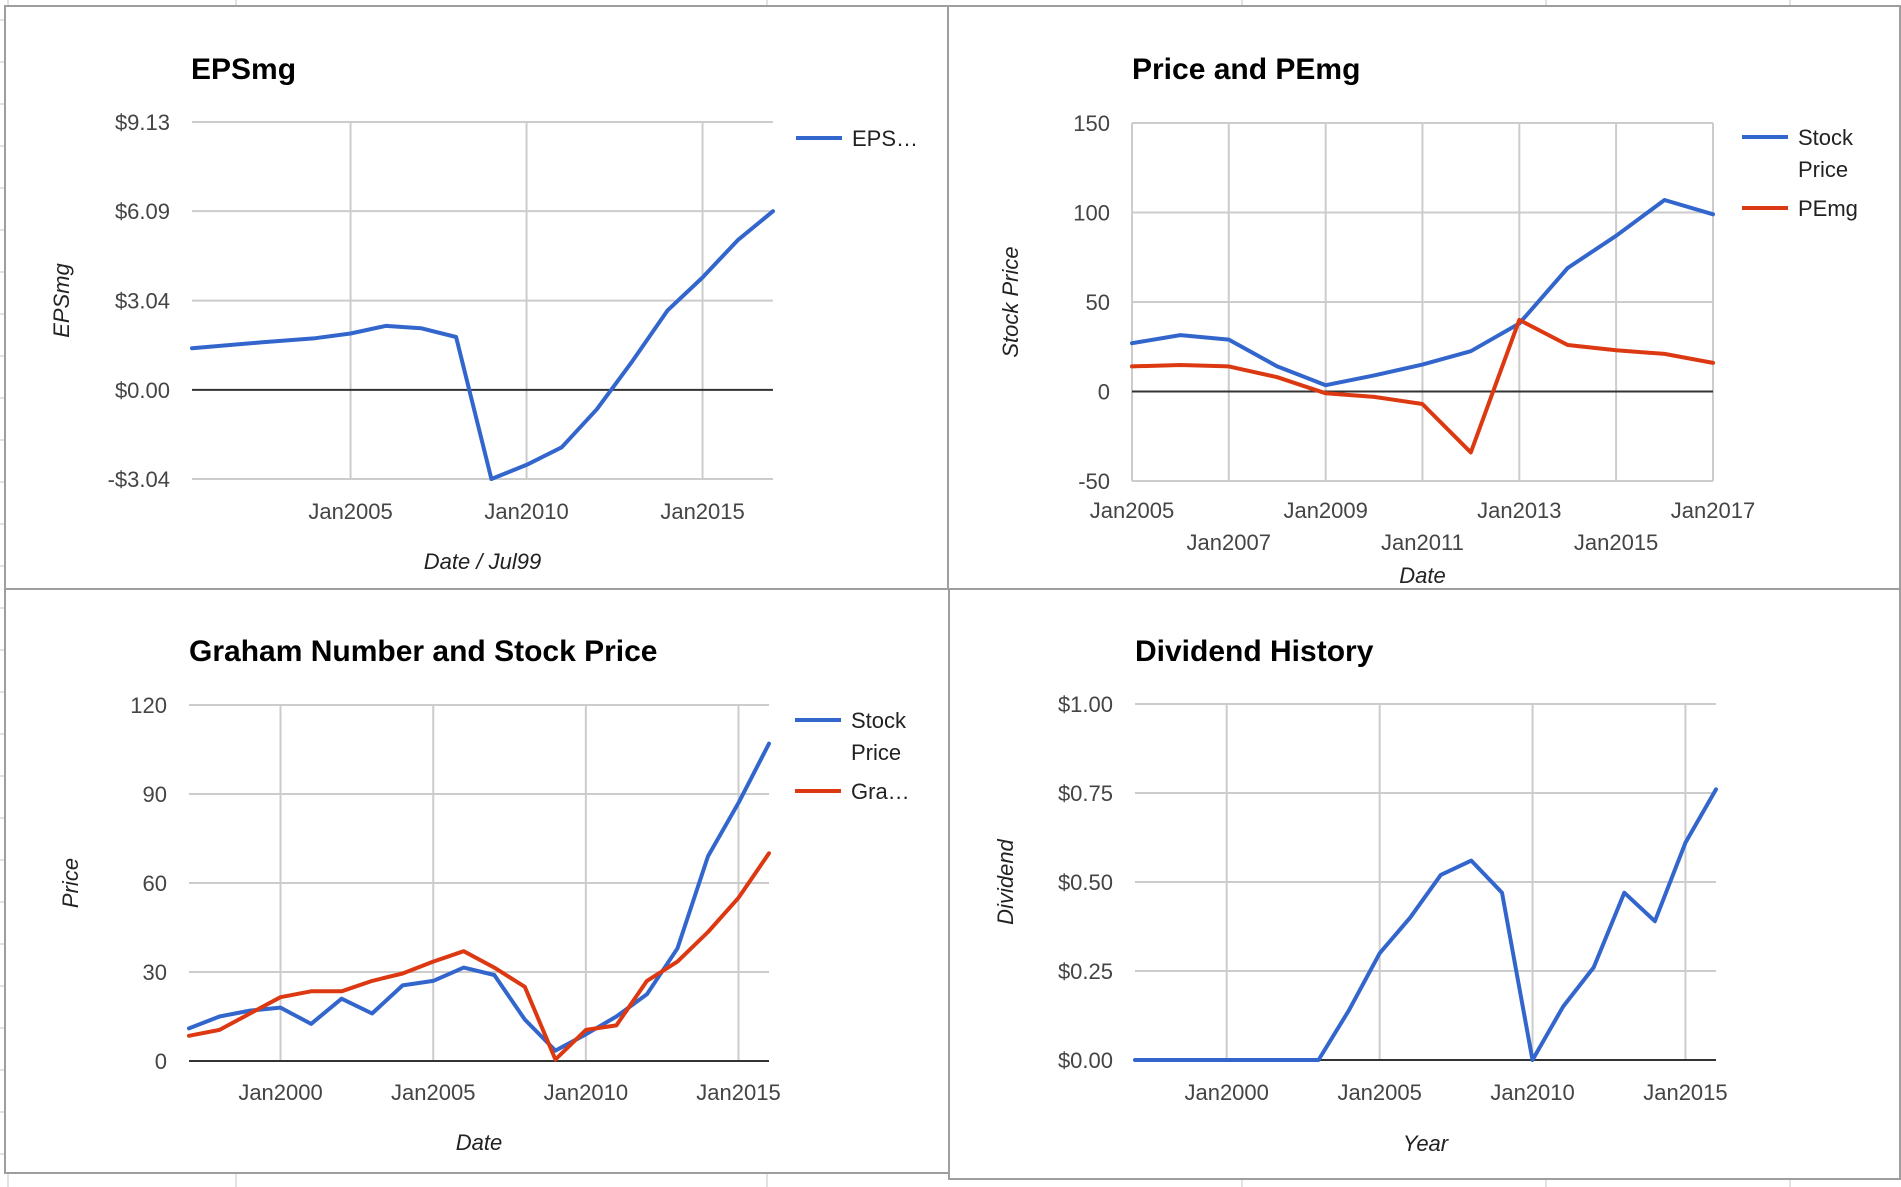  What do you see at coordinates (142, 122) in the screenshot?
I see `y-tick-label: $9.13` at bounding box center [142, 122].